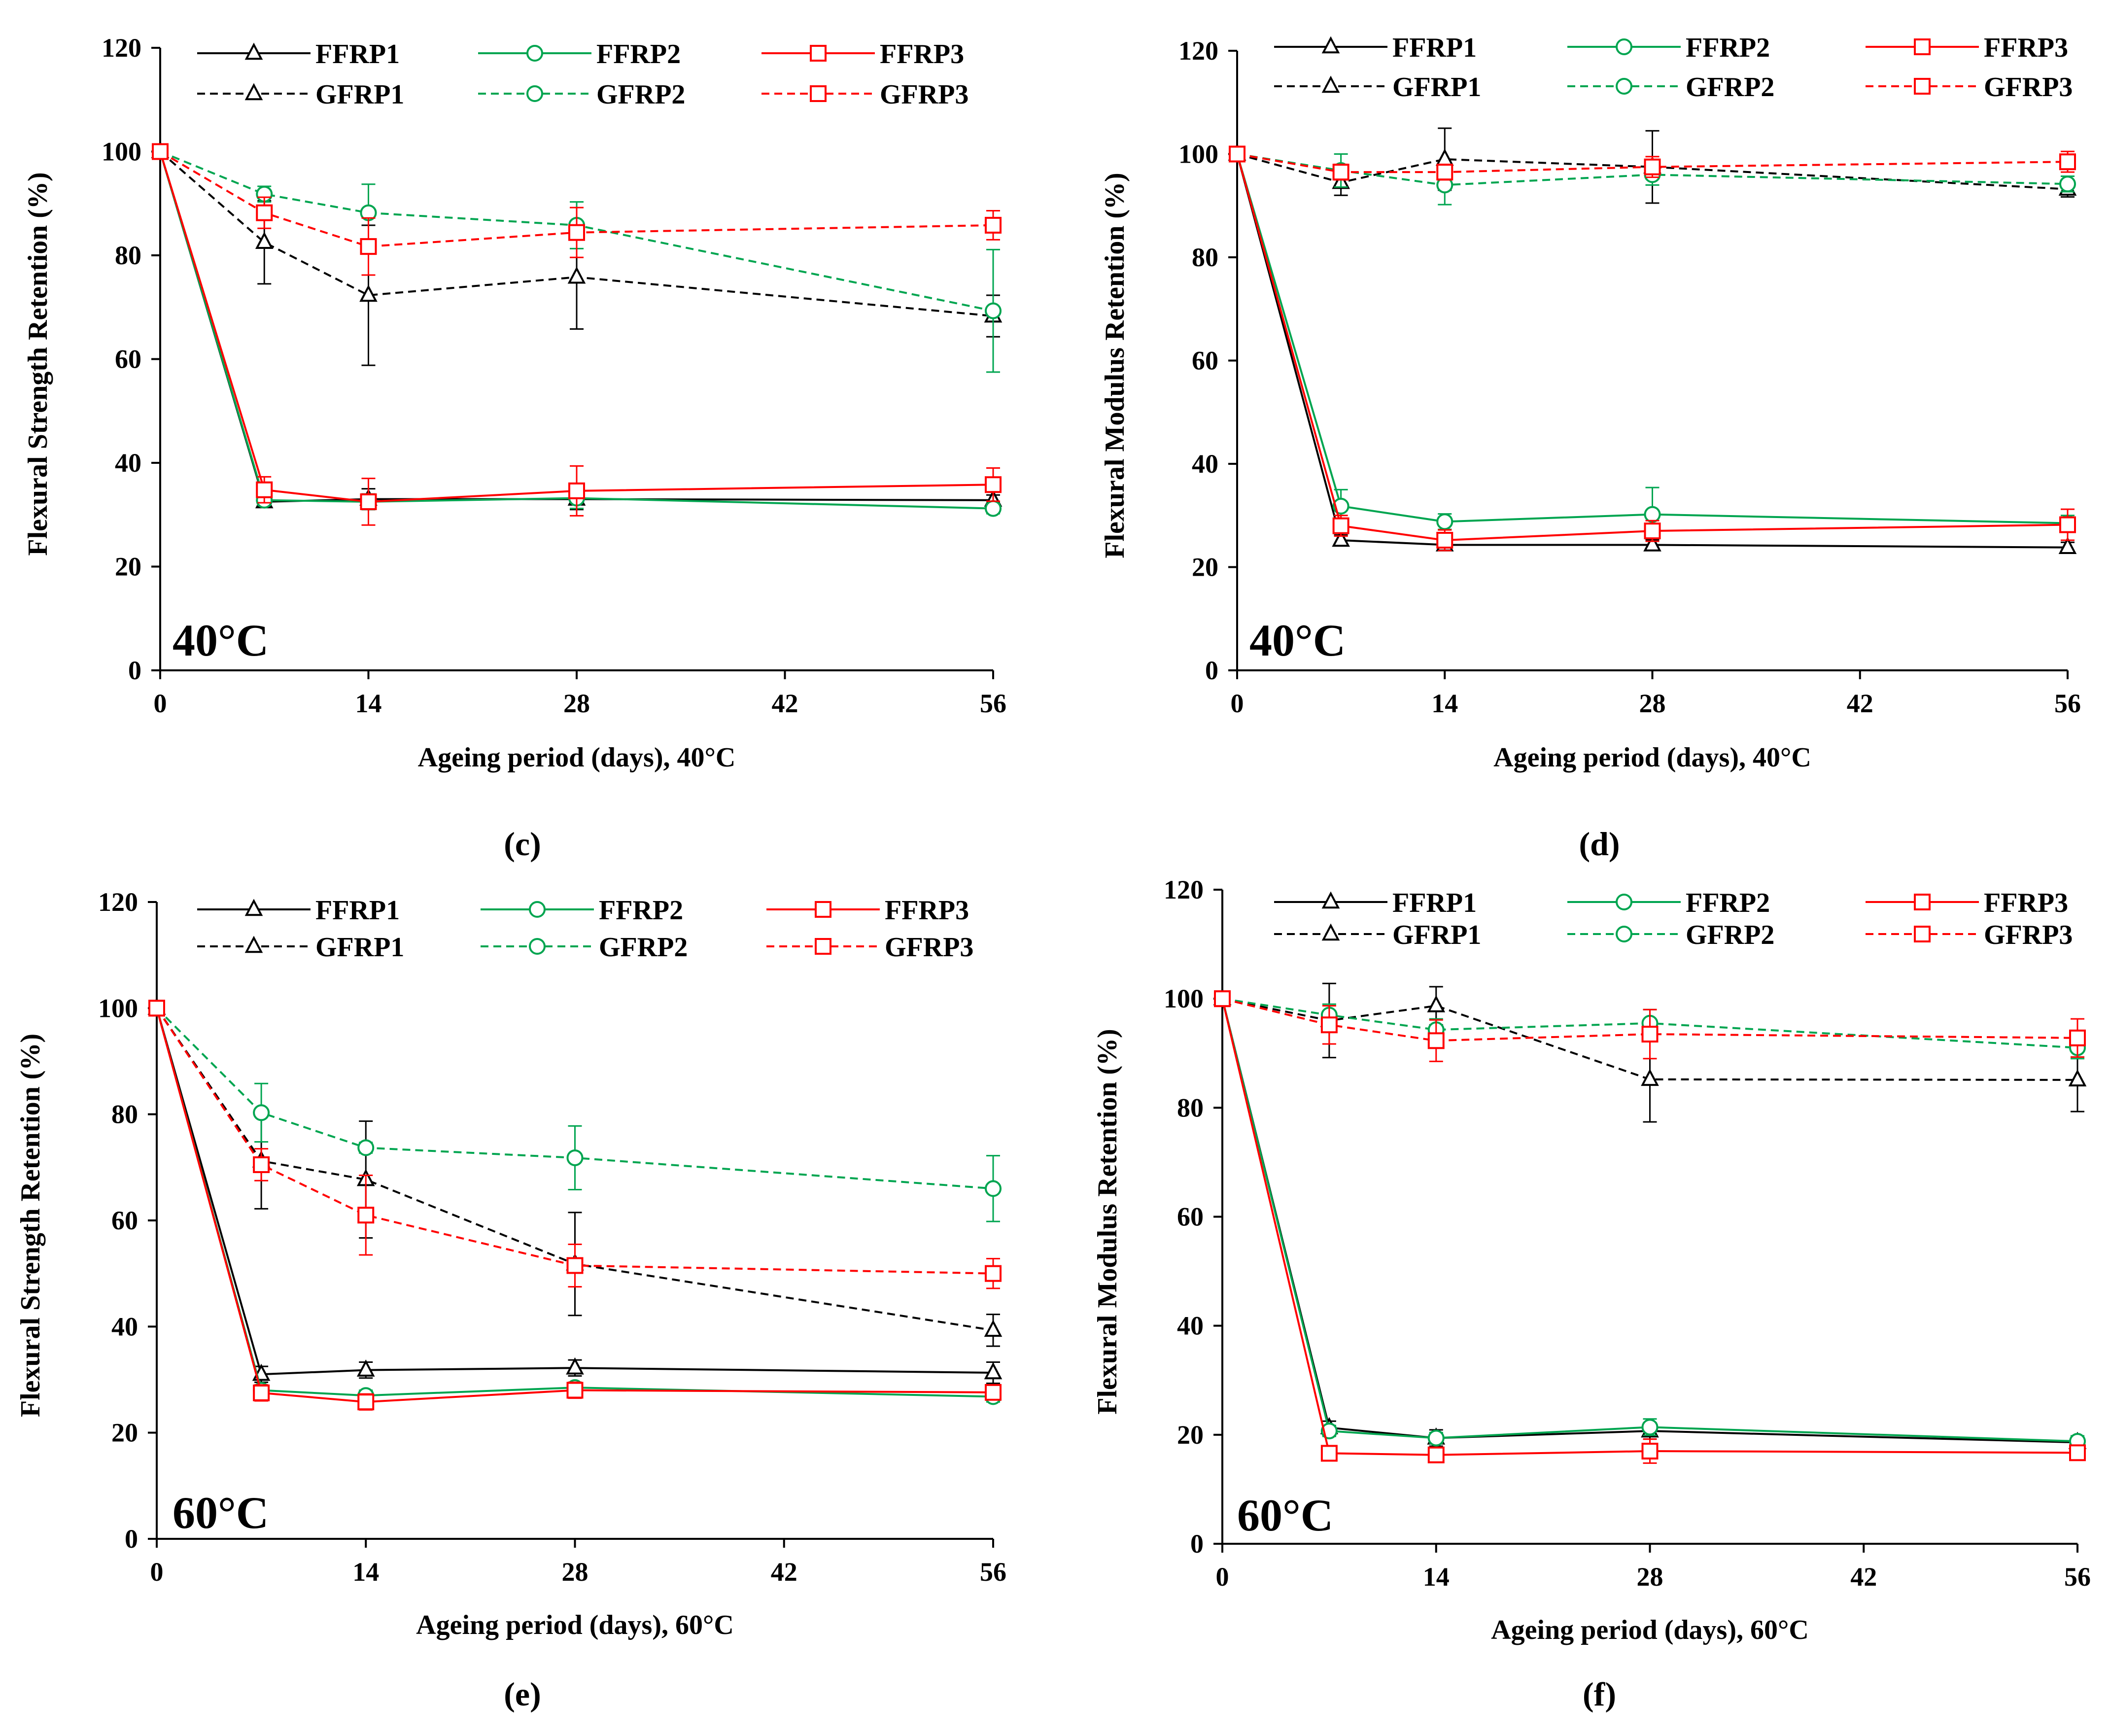 The image size is (2110, 1736). I want to click on x-tick-label: 28, so click(1650, 1577).